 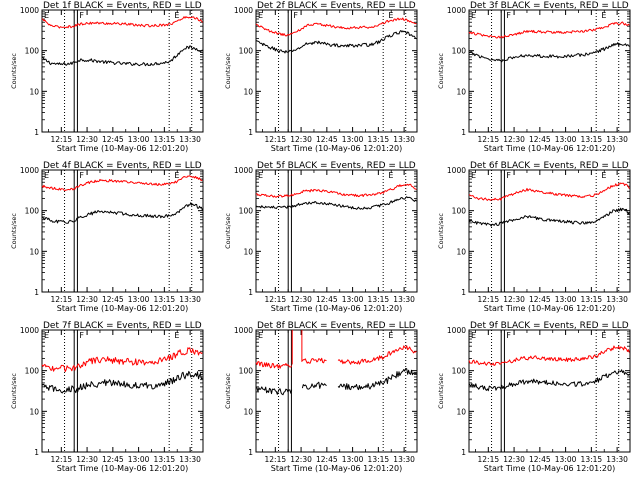 What do you see at coordinates (549, 6) in the screenshot?
I see `panel-title: Det 3f BLACK = Events, RED = LLD` at bounding box center [549, 6].